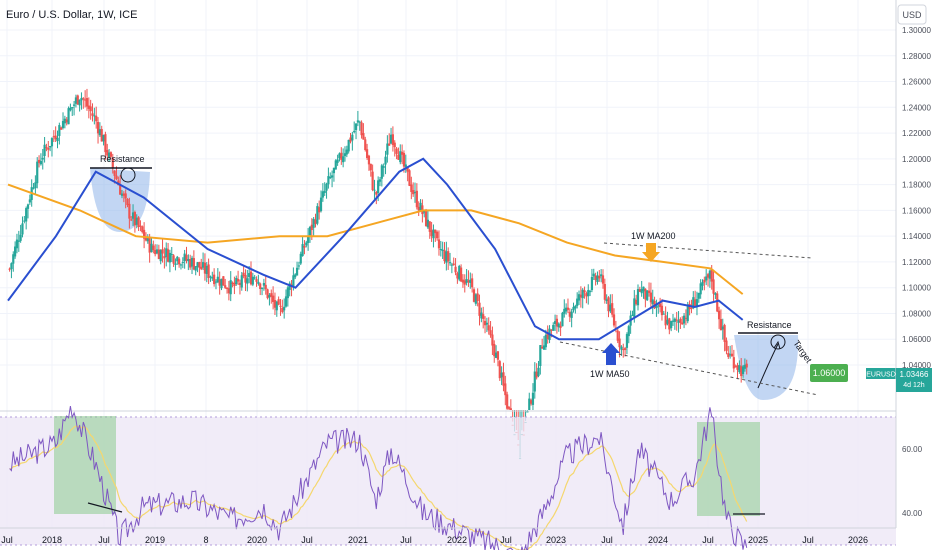  I want to click on target-arrowhead, so click(777, 345).